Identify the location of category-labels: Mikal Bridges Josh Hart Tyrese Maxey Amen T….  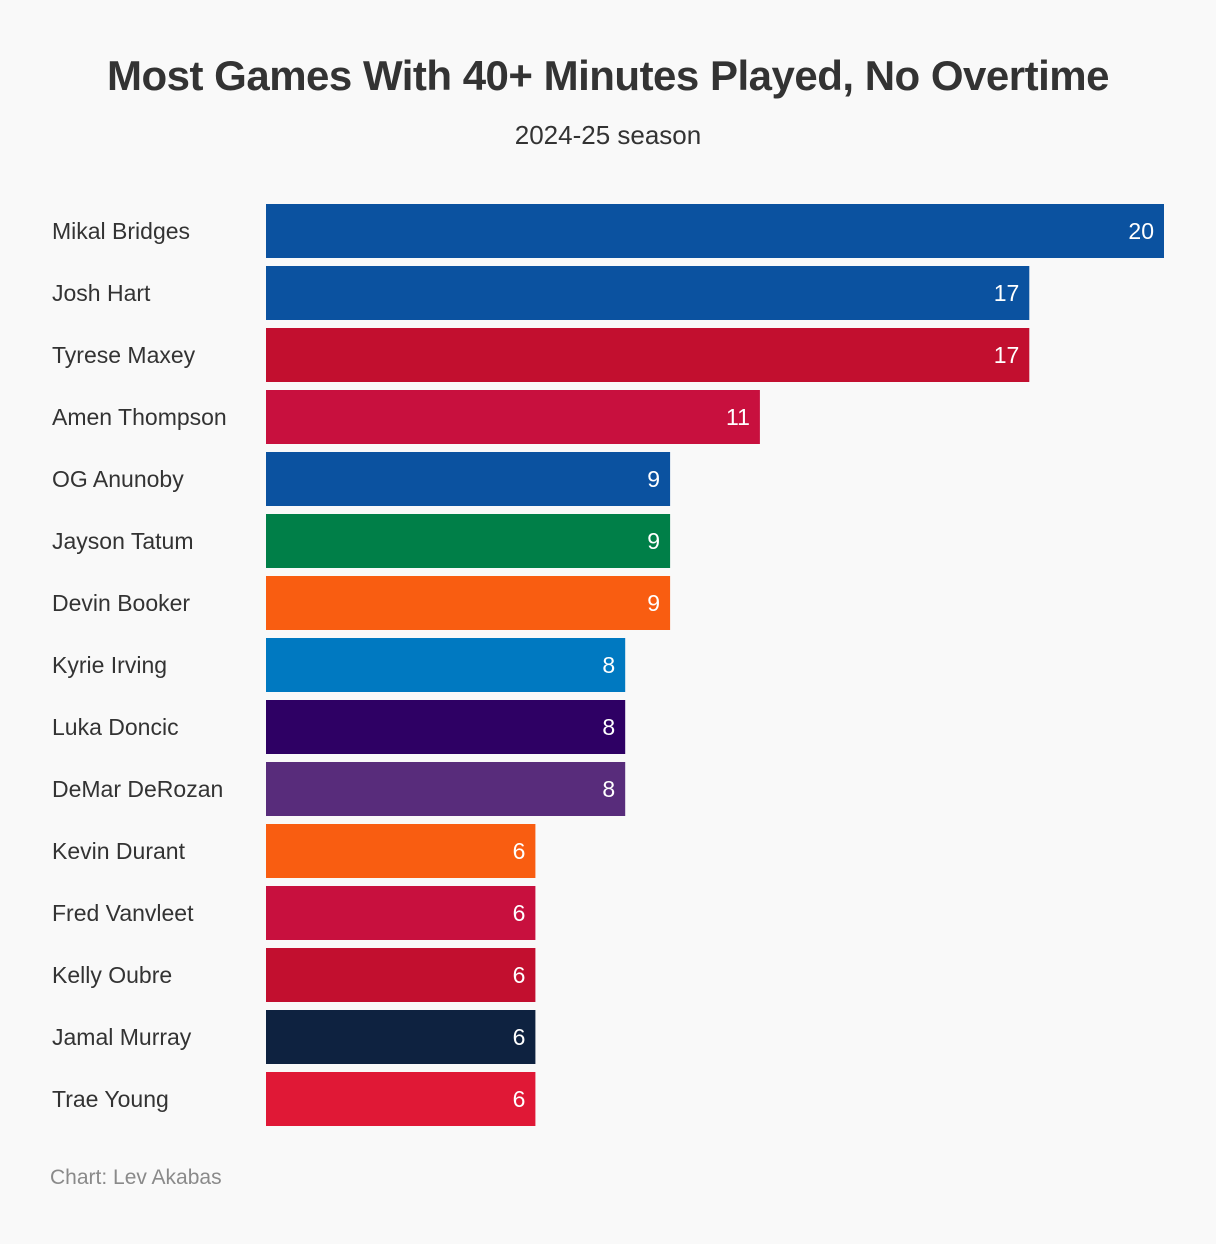
(139, 665).